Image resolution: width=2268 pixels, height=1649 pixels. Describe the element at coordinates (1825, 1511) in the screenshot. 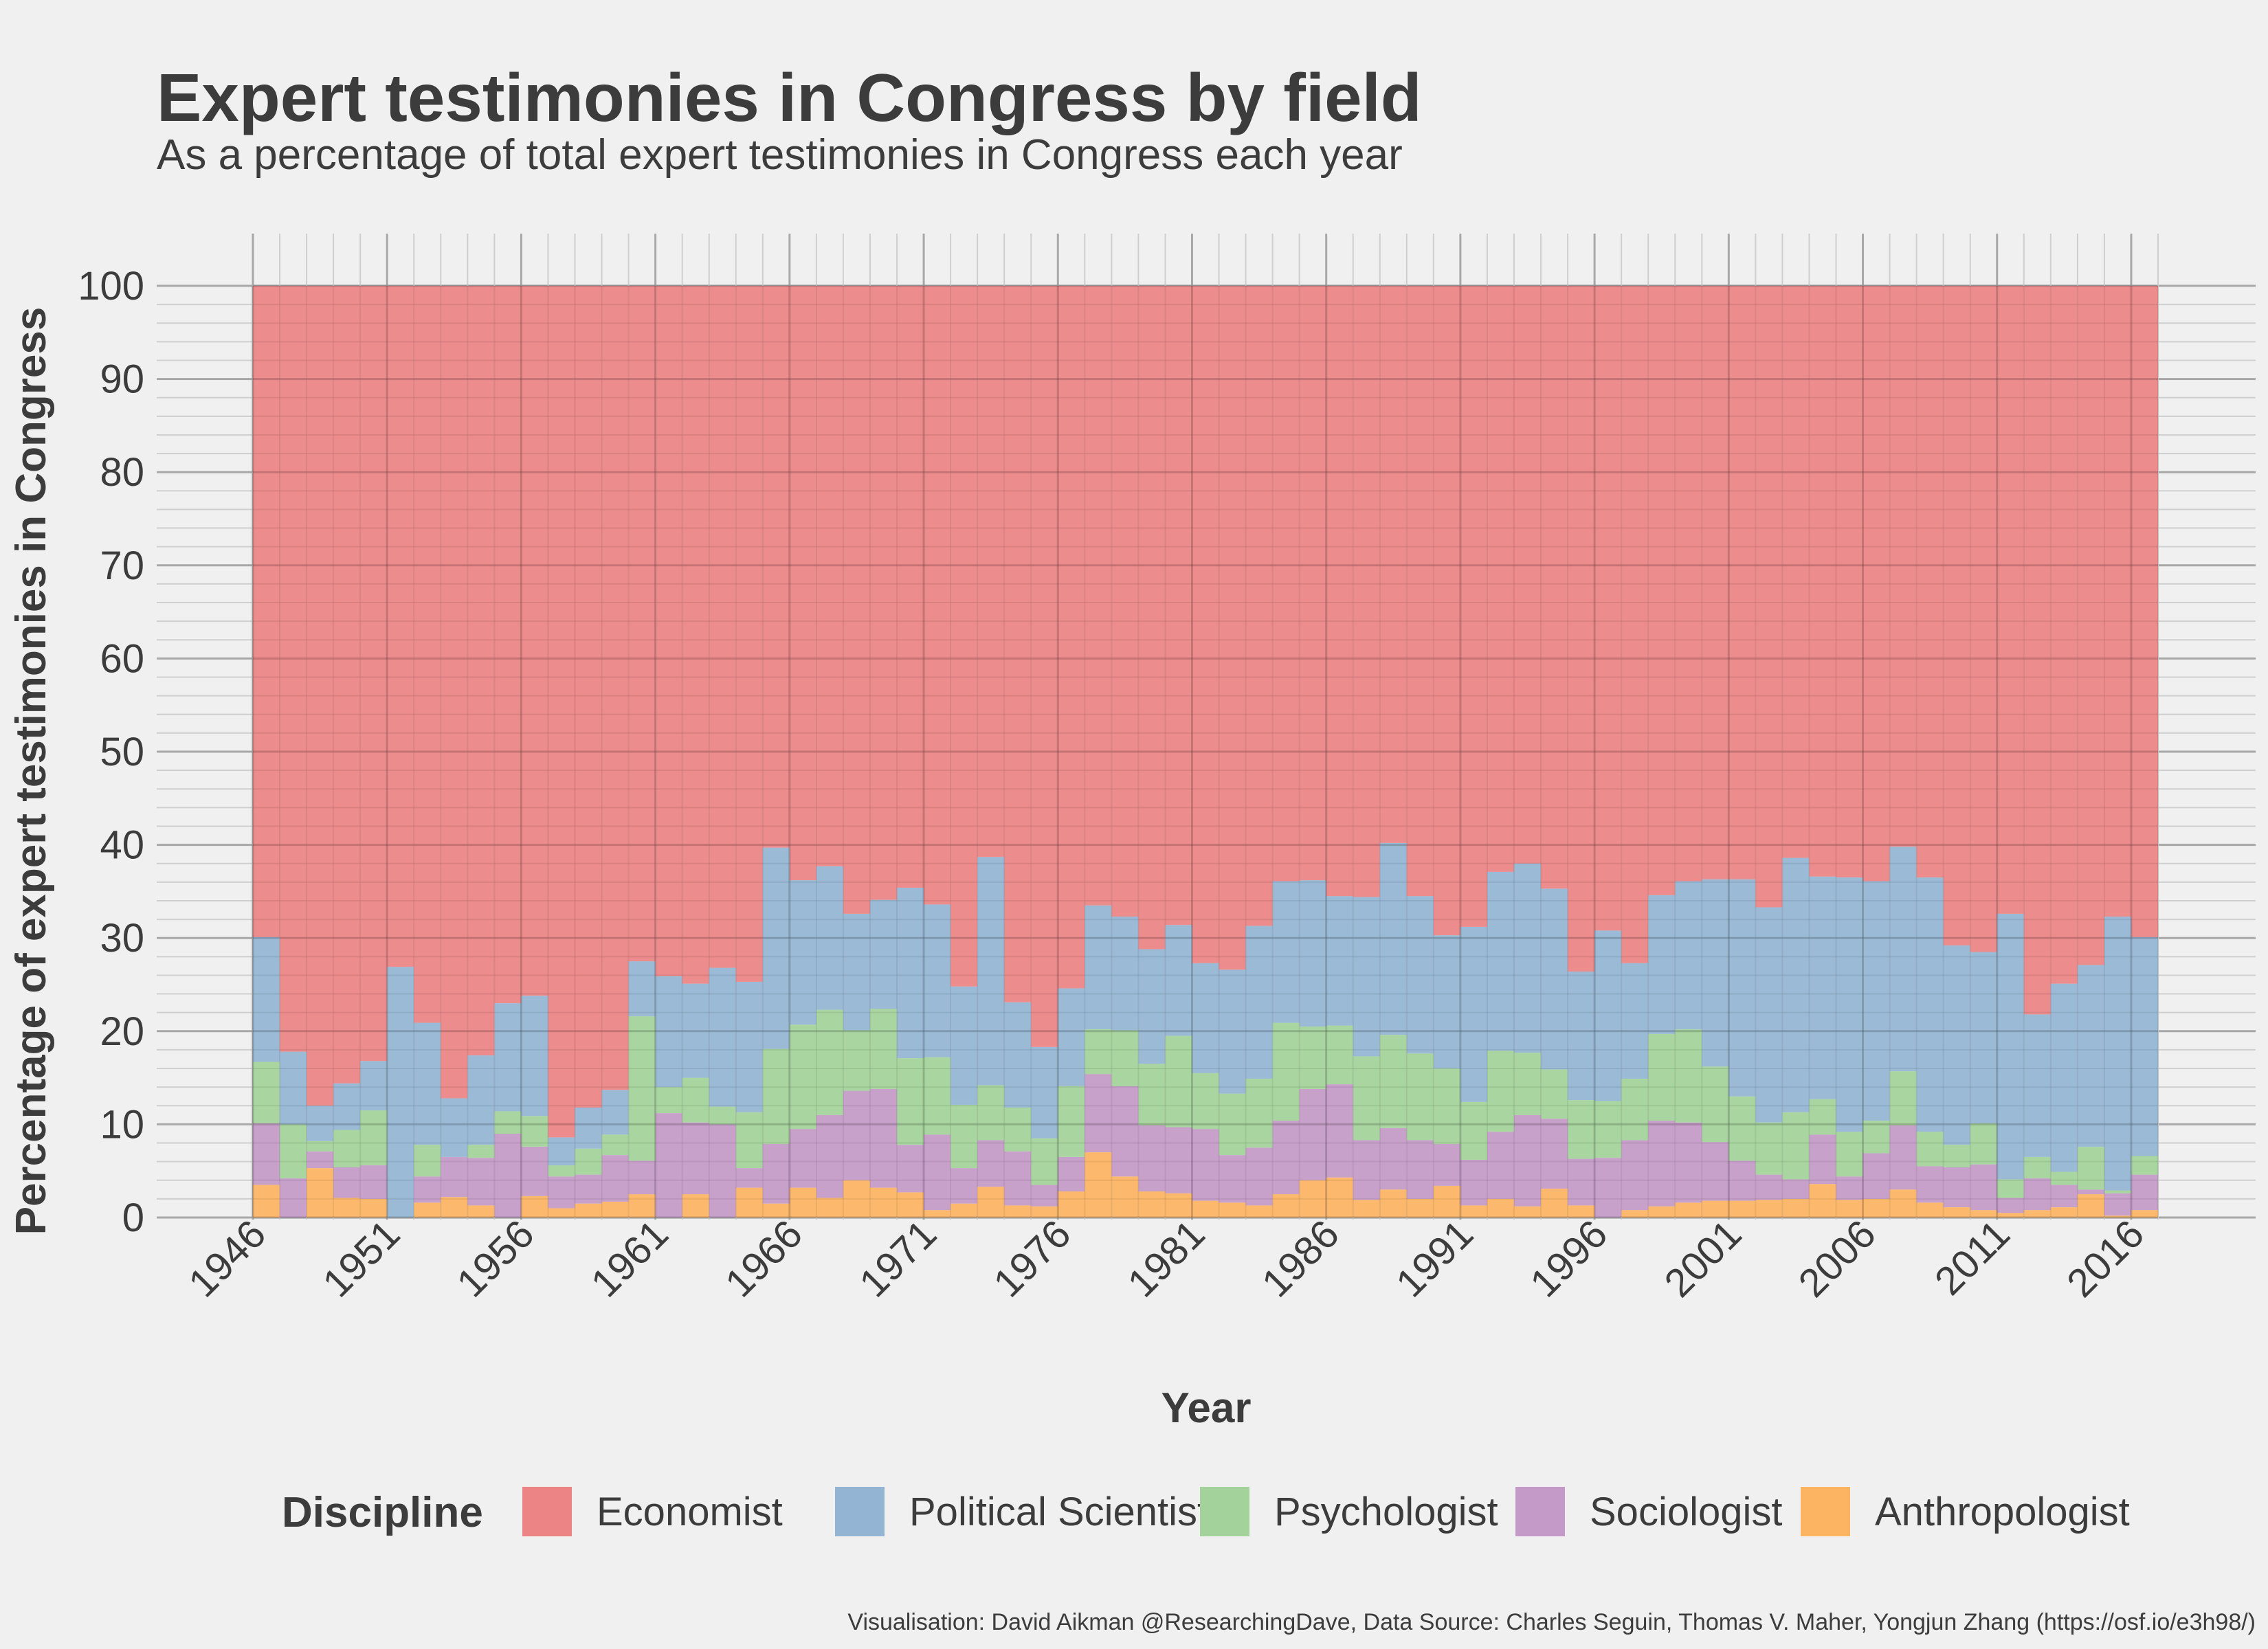

I see `legend-key-anthropologist` at that location.